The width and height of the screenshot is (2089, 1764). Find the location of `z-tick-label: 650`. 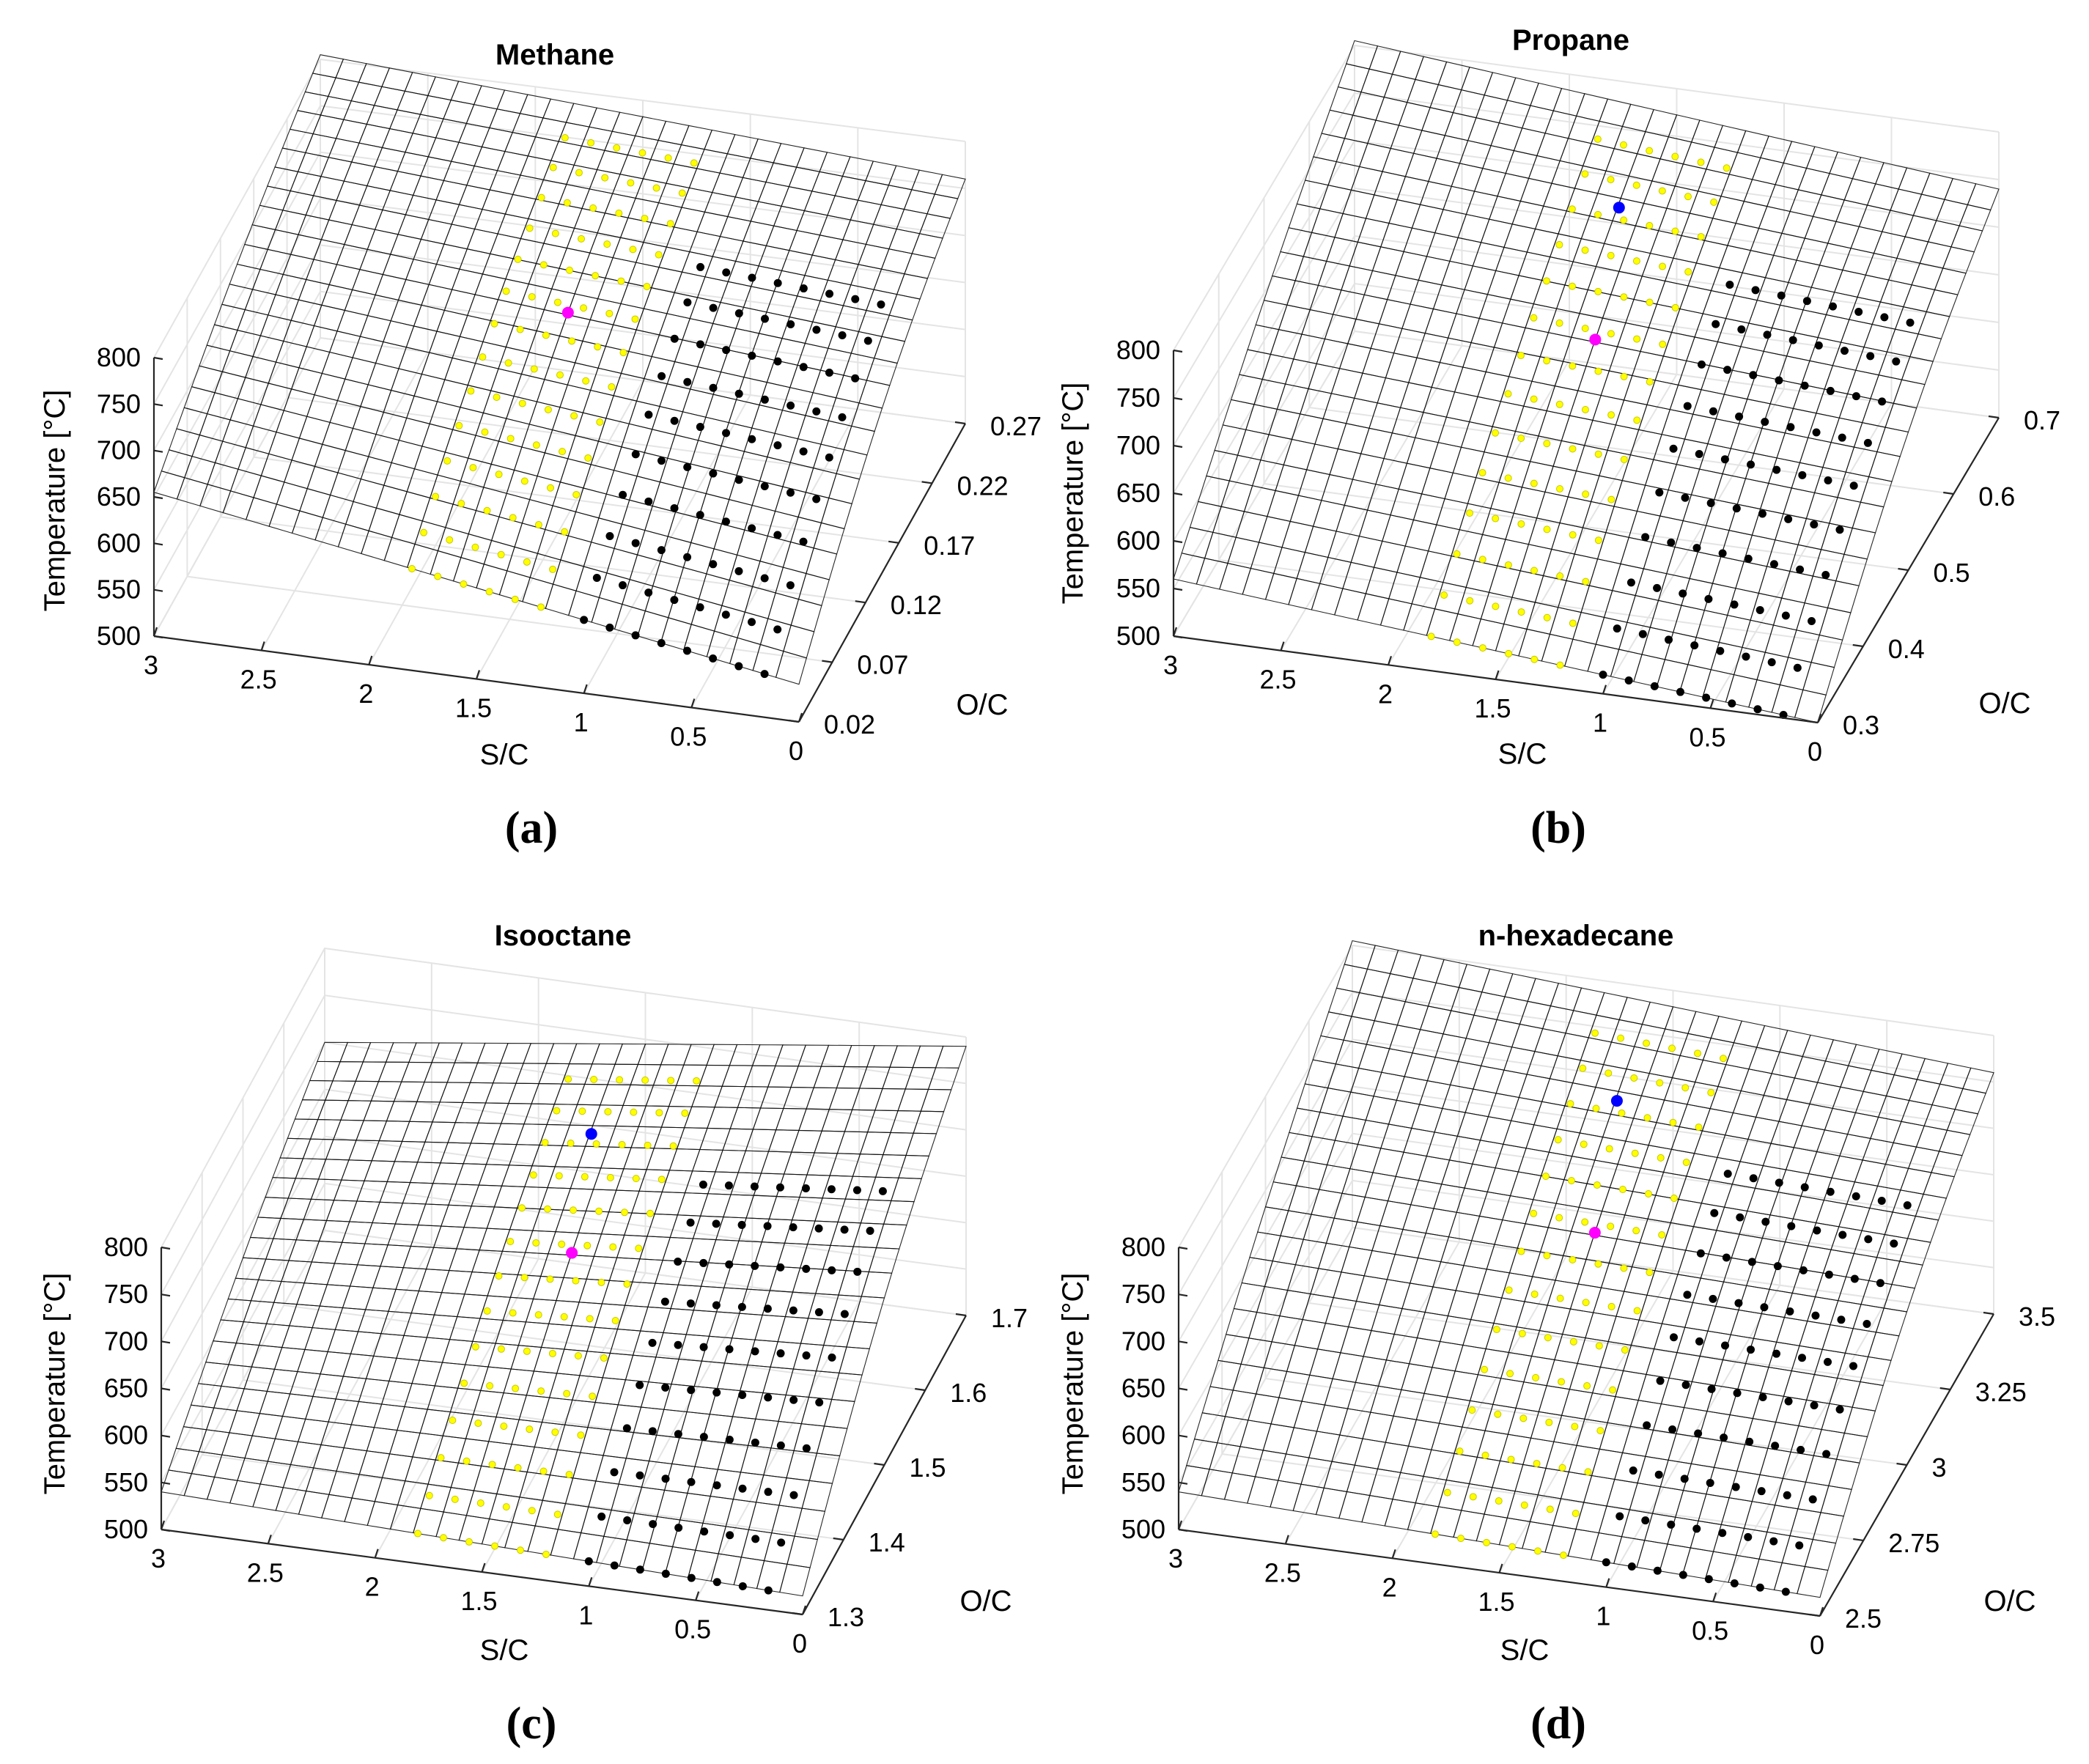

z-tick-label: 650 is located at coordinates (119, 496).